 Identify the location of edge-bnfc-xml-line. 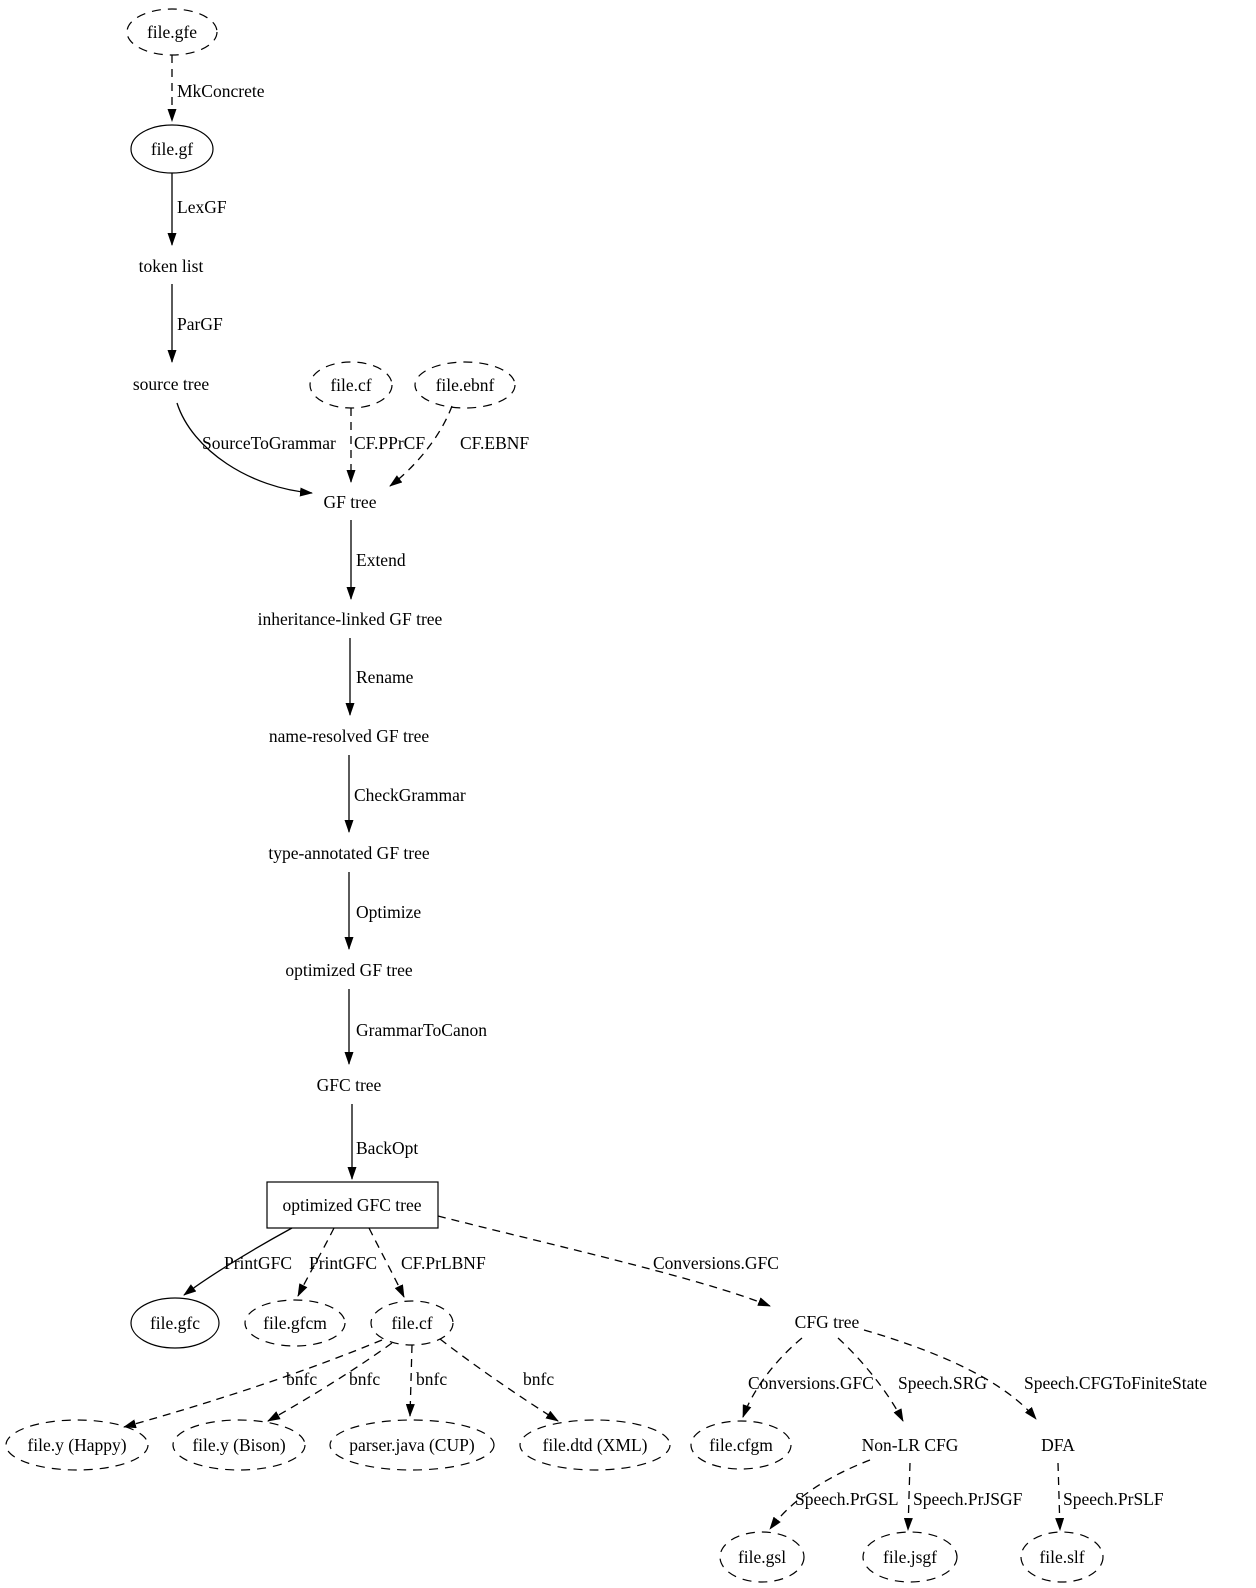
(499, 1380).